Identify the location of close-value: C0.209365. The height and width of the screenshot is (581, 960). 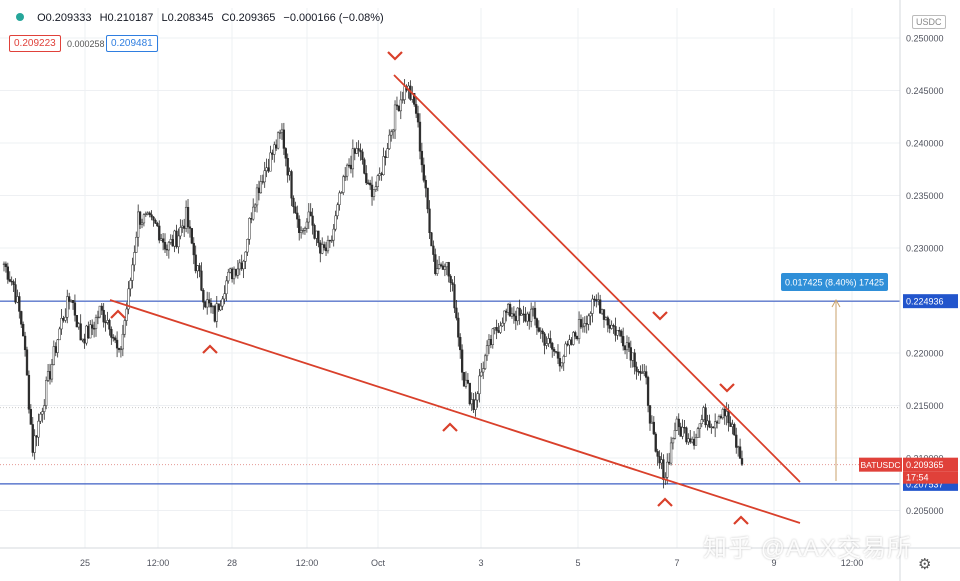
(248, 18).